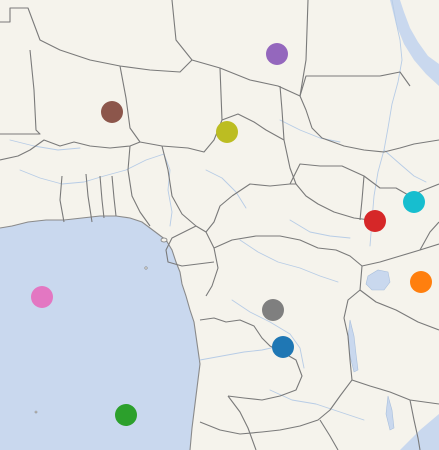 This screenshot has height=450, width=439. Describe the element at coordinates (414, 202) in the screenshot. I see `marker-cyan` at that location.